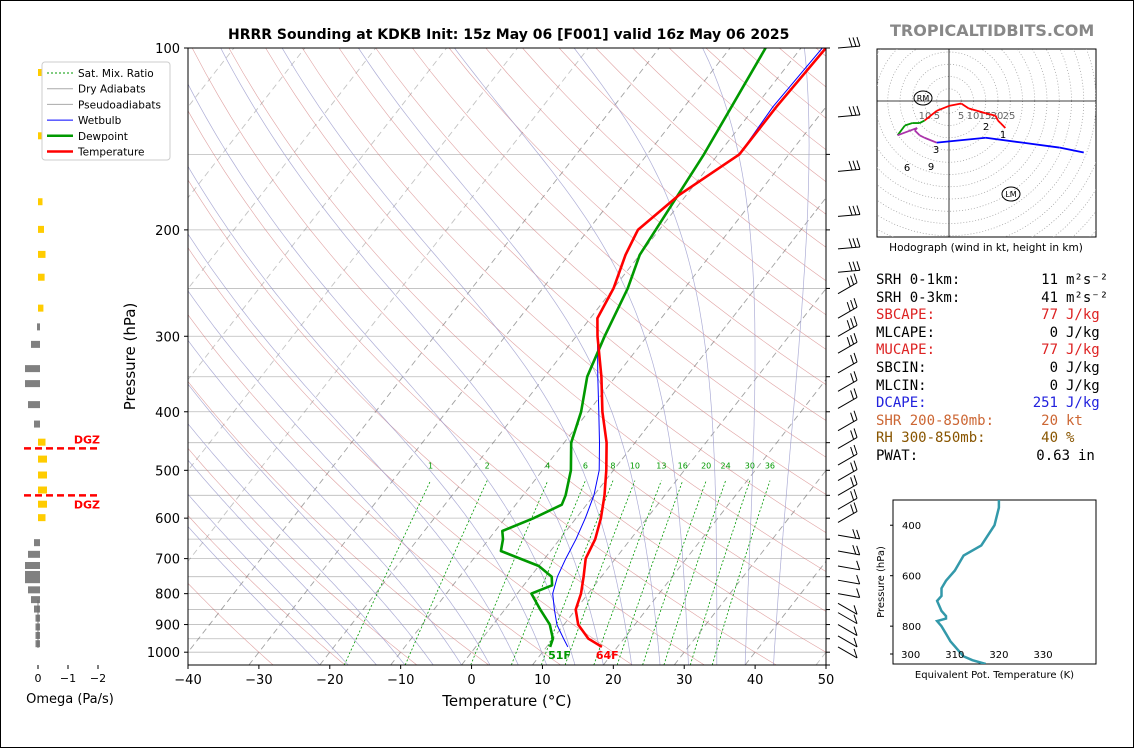 Image resolution: width=1134 pixels, height=748 pixels. I want to click on stat-label: SBCIN:, so click(901, 367).